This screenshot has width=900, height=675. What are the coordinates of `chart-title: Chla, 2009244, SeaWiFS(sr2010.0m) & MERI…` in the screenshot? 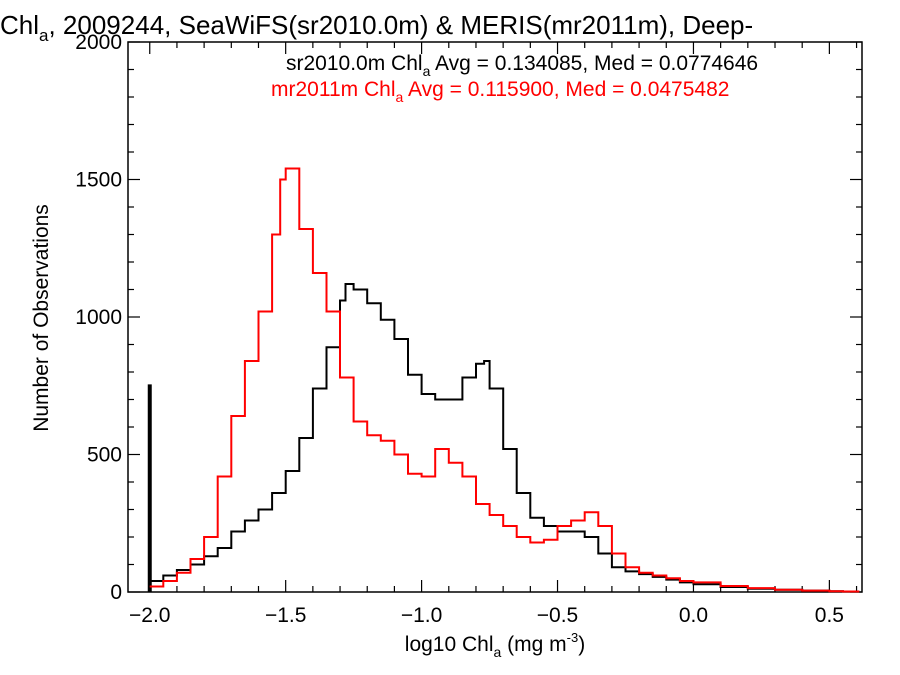 It's located at (376, 27).